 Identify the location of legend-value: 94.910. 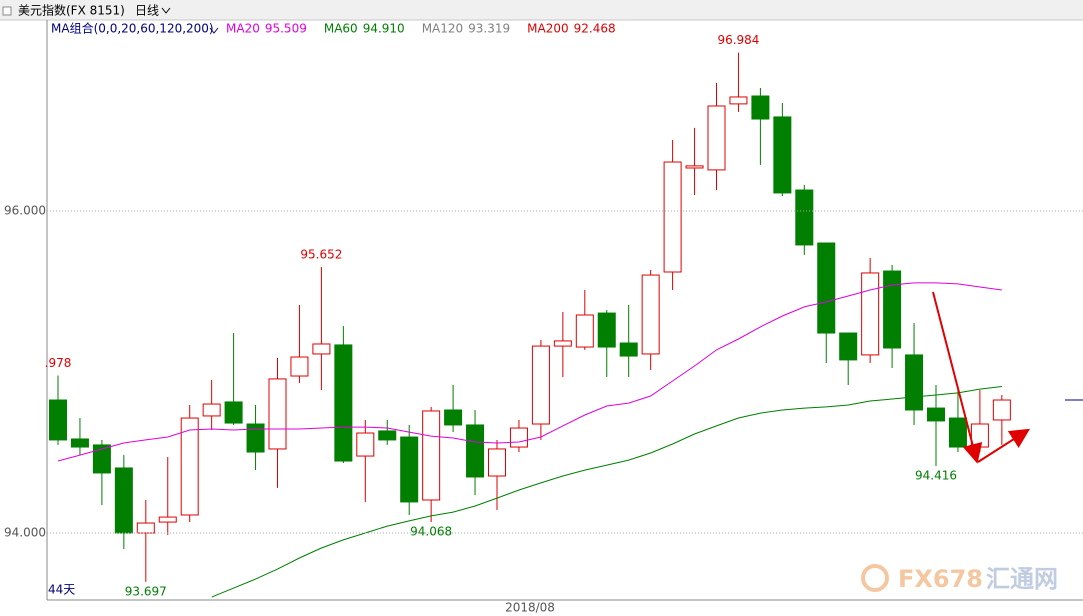
(384, 29).